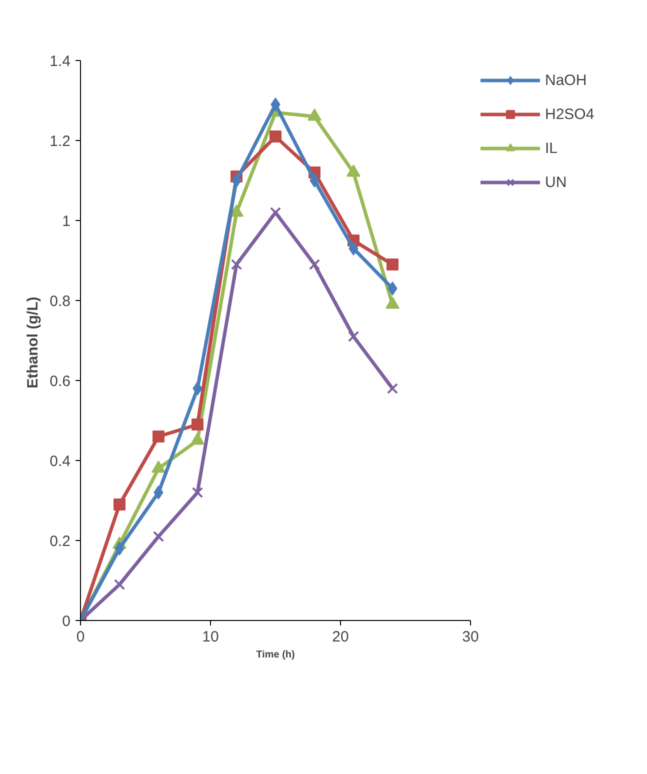  Describe the element at coordinates (60, 301) in the screenshot. I see `y-tick-label: 0.8` at that location.